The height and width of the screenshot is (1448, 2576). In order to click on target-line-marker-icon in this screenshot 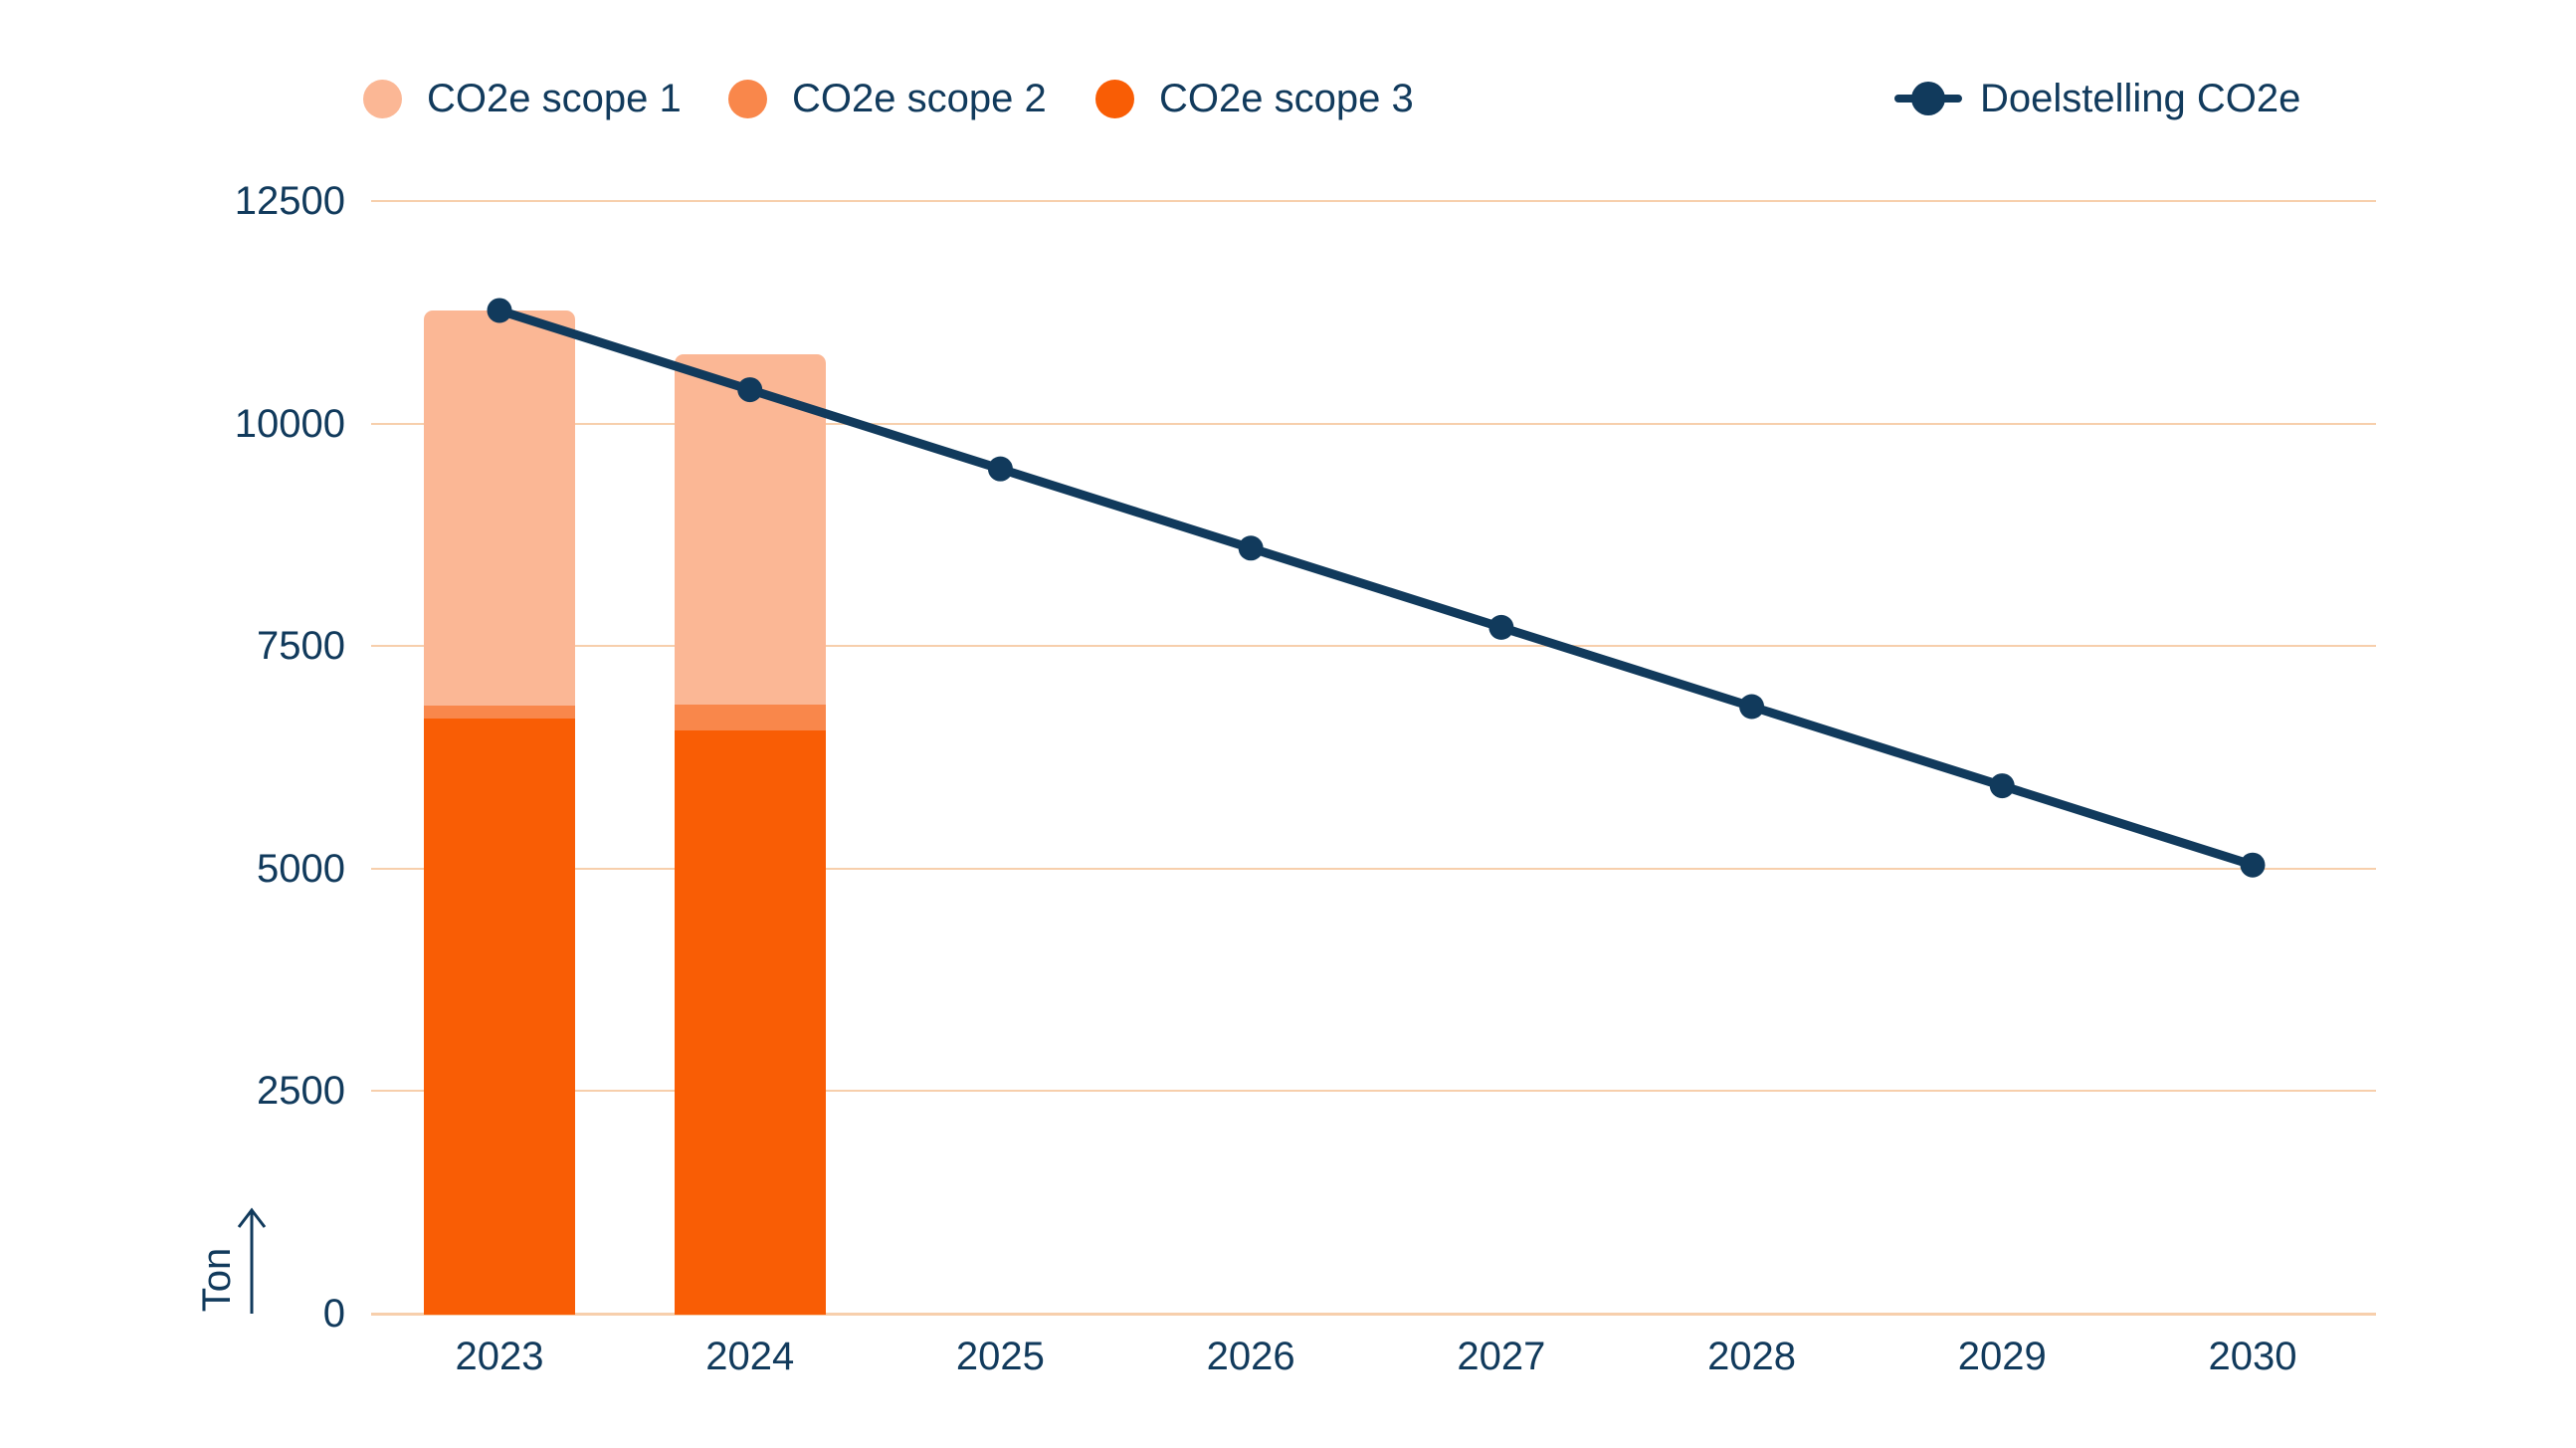, I will do `click(1928, 98)`.